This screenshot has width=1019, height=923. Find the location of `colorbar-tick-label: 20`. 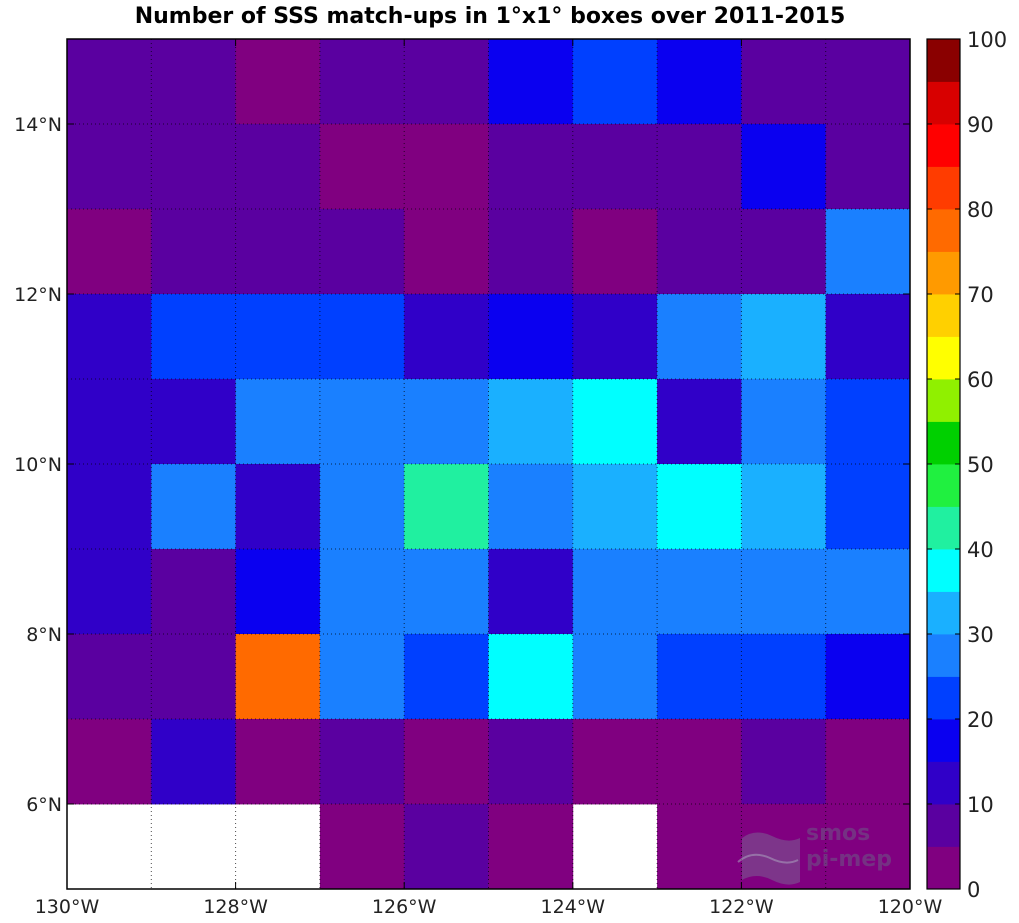

colorbar-tick-label: 20 is located at coordinates (980, 720).